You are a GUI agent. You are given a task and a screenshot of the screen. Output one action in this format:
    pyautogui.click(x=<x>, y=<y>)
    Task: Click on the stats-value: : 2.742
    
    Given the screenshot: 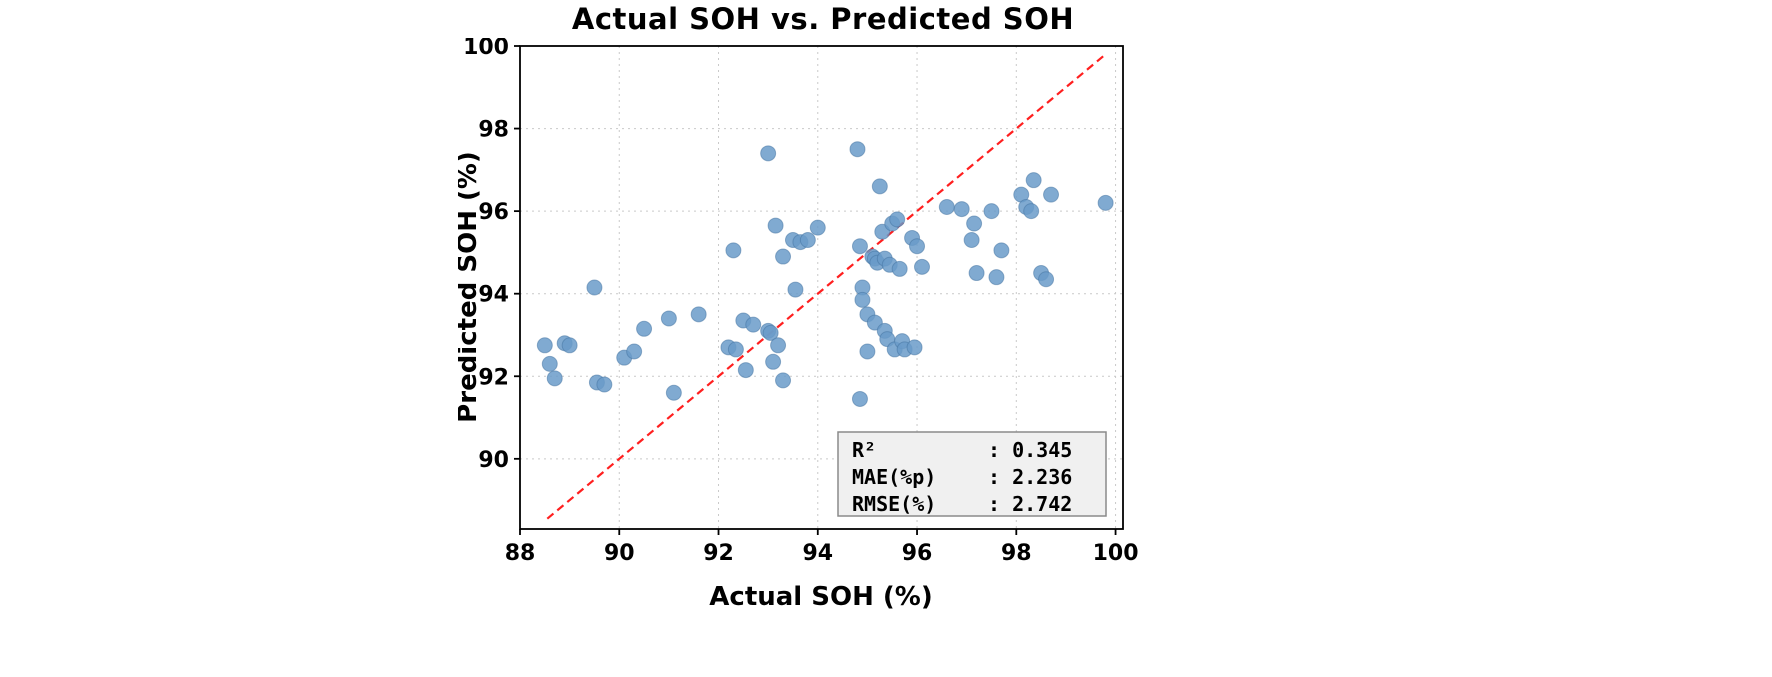 What is the action you would take?
    pyautogui.click(x=1030, y=504)
    